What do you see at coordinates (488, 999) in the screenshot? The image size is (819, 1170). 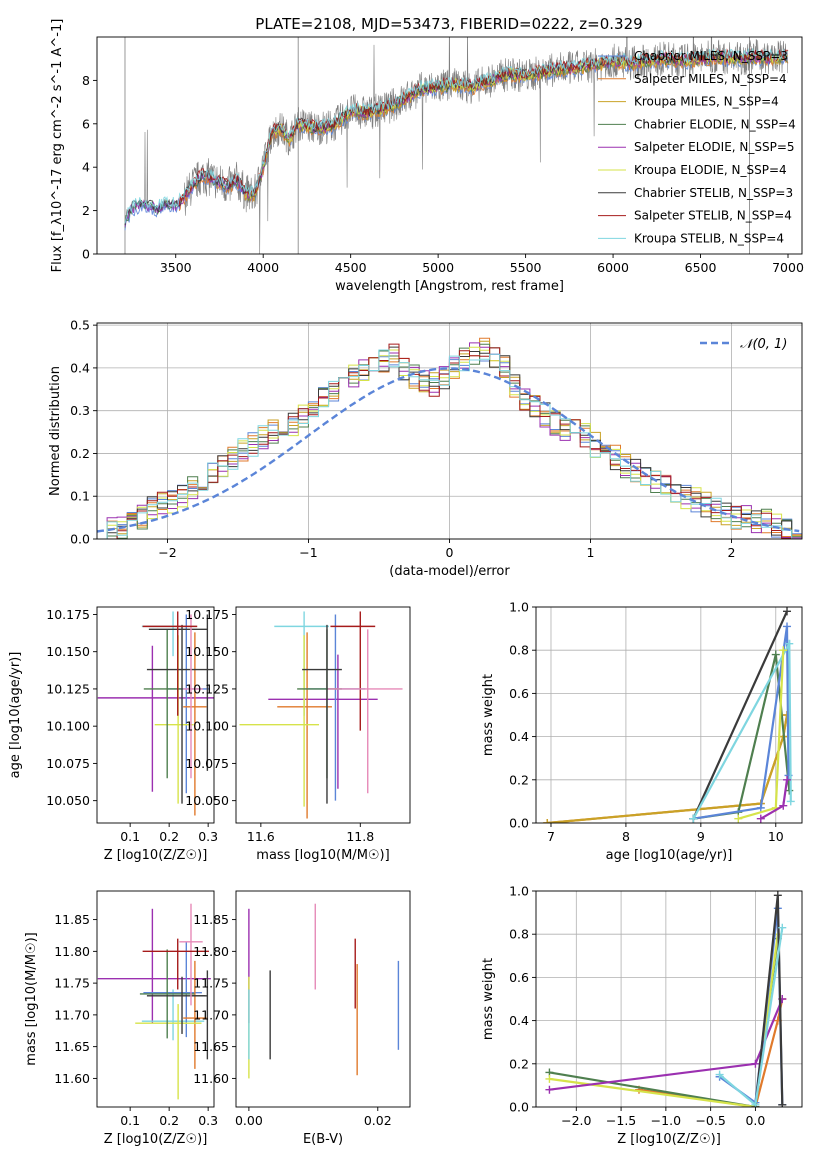 I see `weight_vs_Z-ylabel: mass weight` at bounding box center [488, 999].